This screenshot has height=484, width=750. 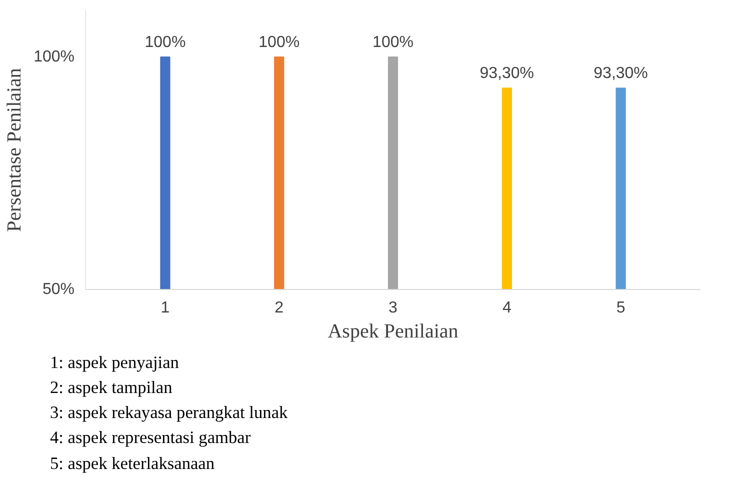 I want to click on x-axis-title: Aspek Penilaian, so click(x=393, y=331).